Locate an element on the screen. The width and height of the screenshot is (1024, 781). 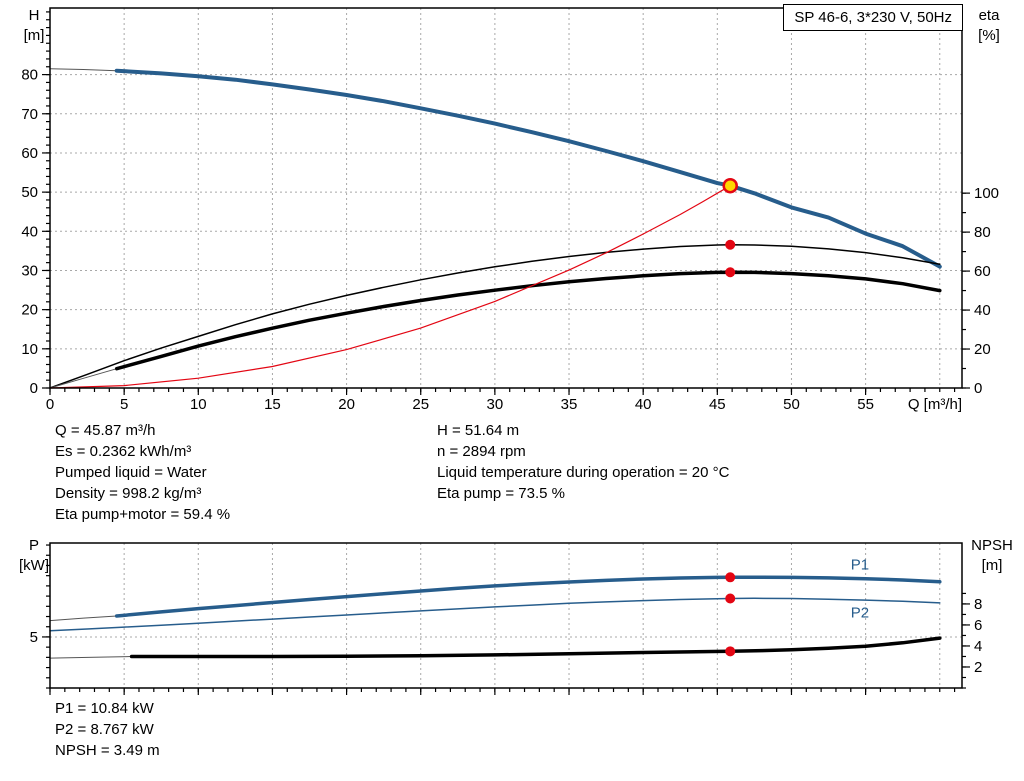
svg-text: 45 is located at coordinates (717, 404).